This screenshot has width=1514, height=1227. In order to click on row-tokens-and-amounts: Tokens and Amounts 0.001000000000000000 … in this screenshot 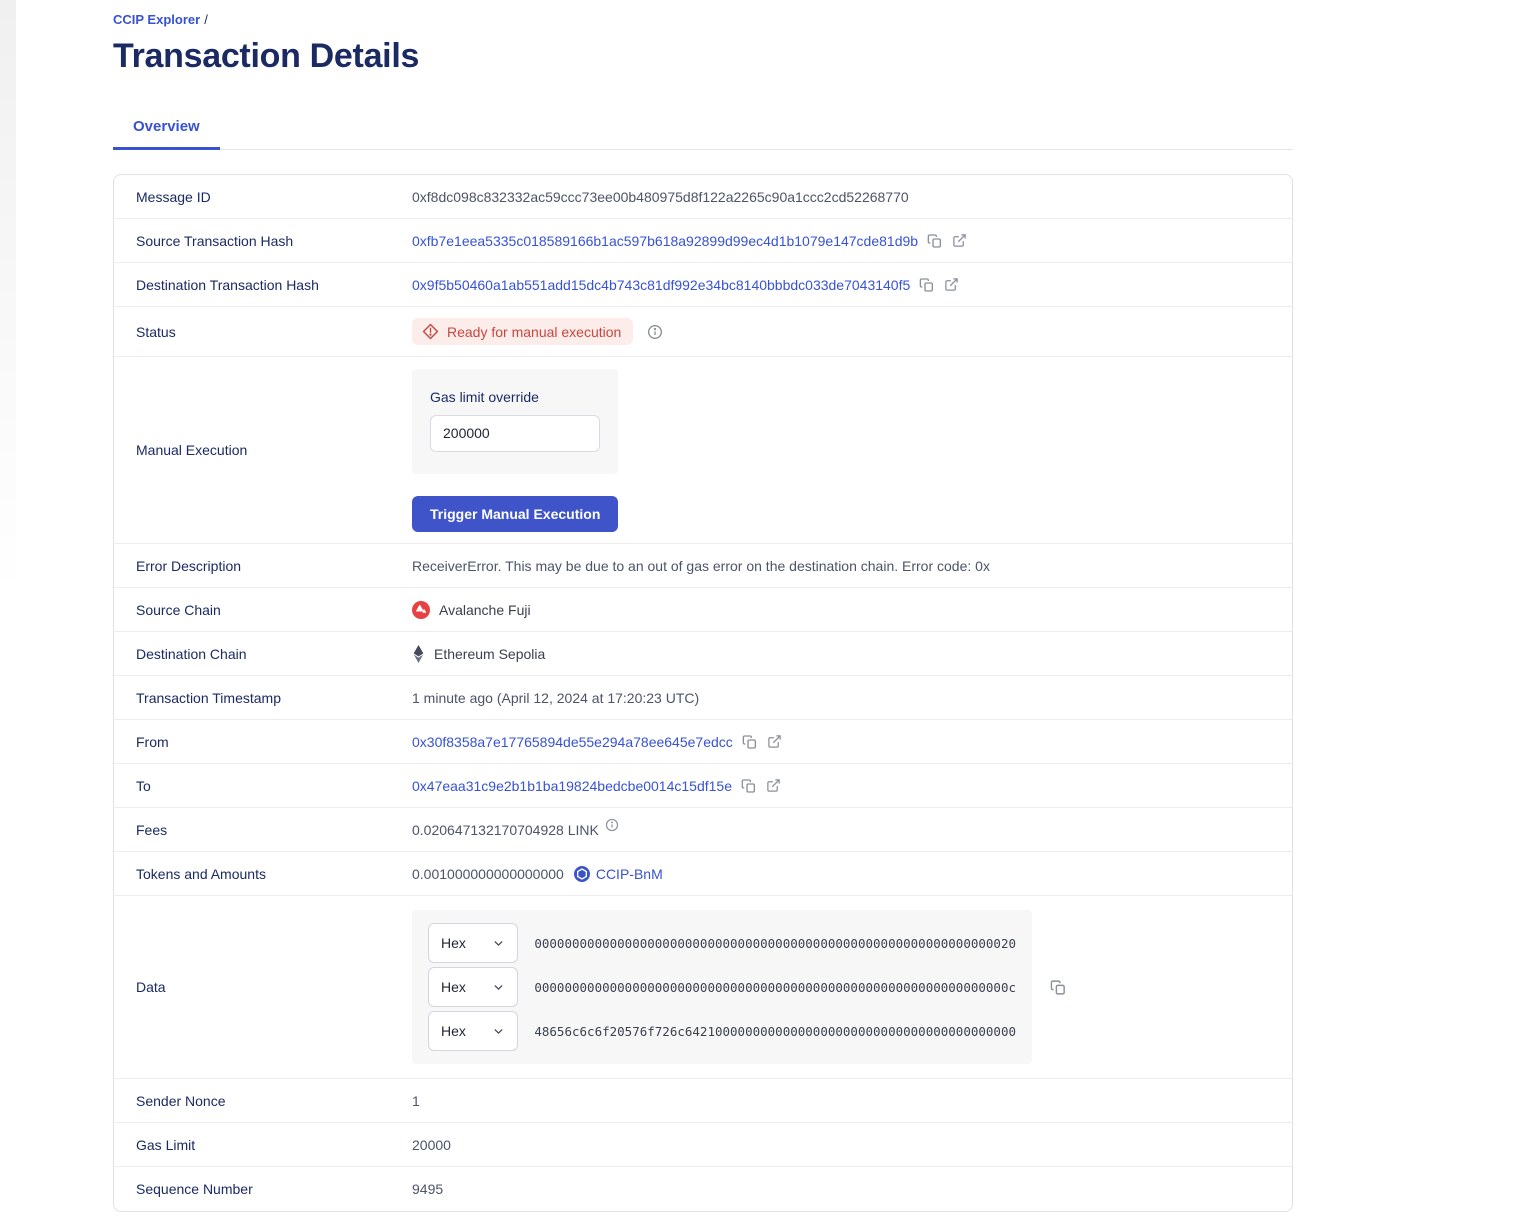, I will do `click(703, 874)`.